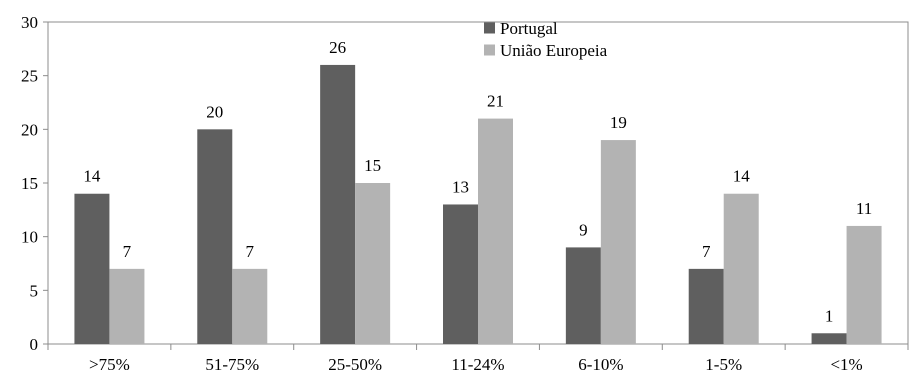 This screenshot has height=376, width=911. I want to click on legend-label: Portugal, so click(529, 28).